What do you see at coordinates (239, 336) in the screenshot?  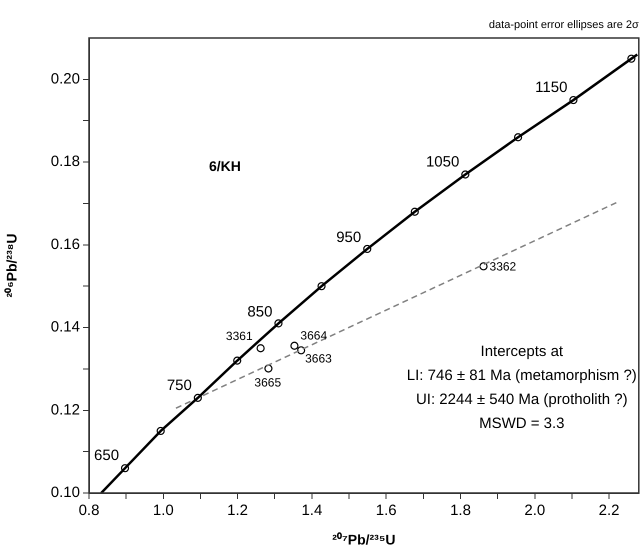 I see `annotation: 3361` at bounding box center [239, 336].